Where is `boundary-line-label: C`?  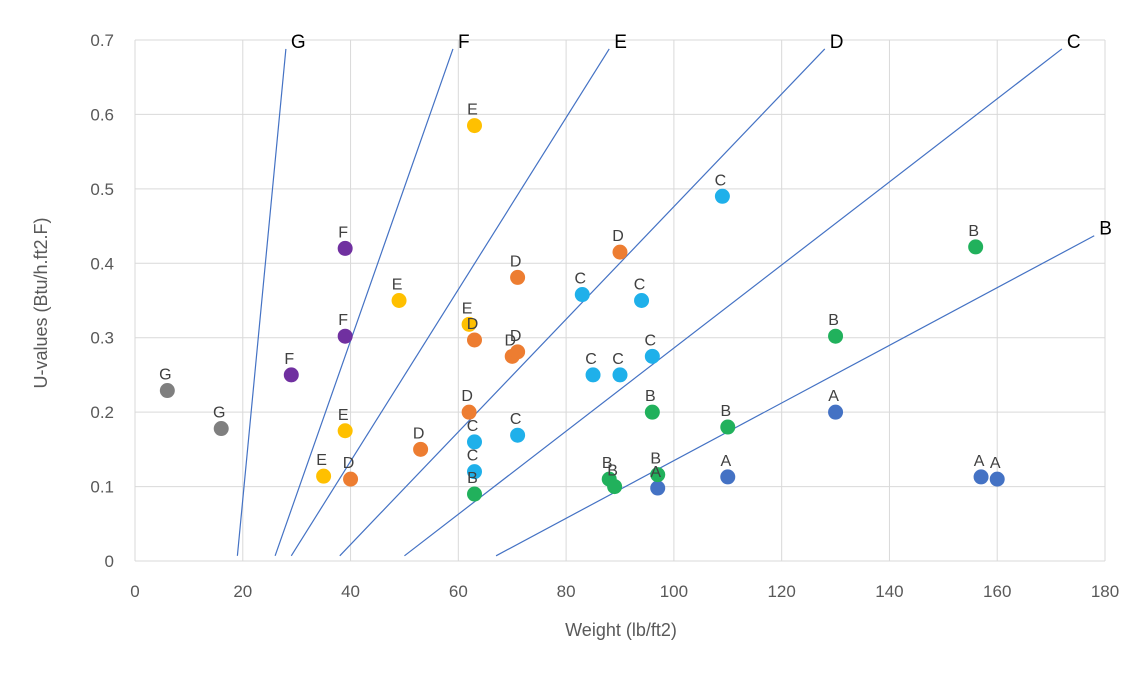 boundary-line-label: C is located at coordinates (1074, 42).